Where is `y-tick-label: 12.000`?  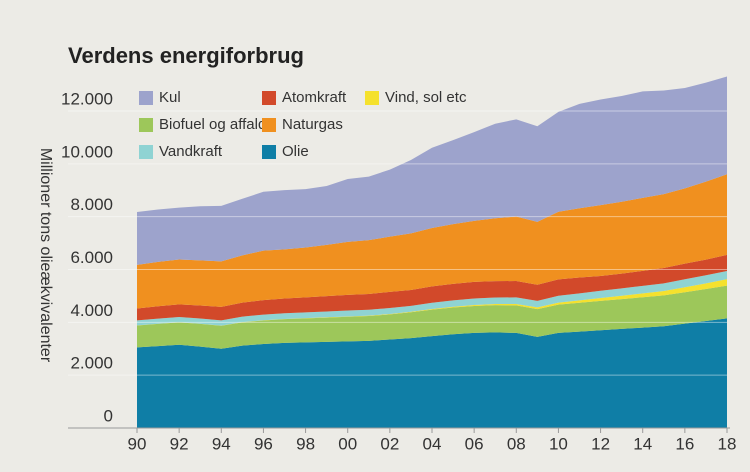 y-tick-label: 12.000 is located at coordinates (87, 98).